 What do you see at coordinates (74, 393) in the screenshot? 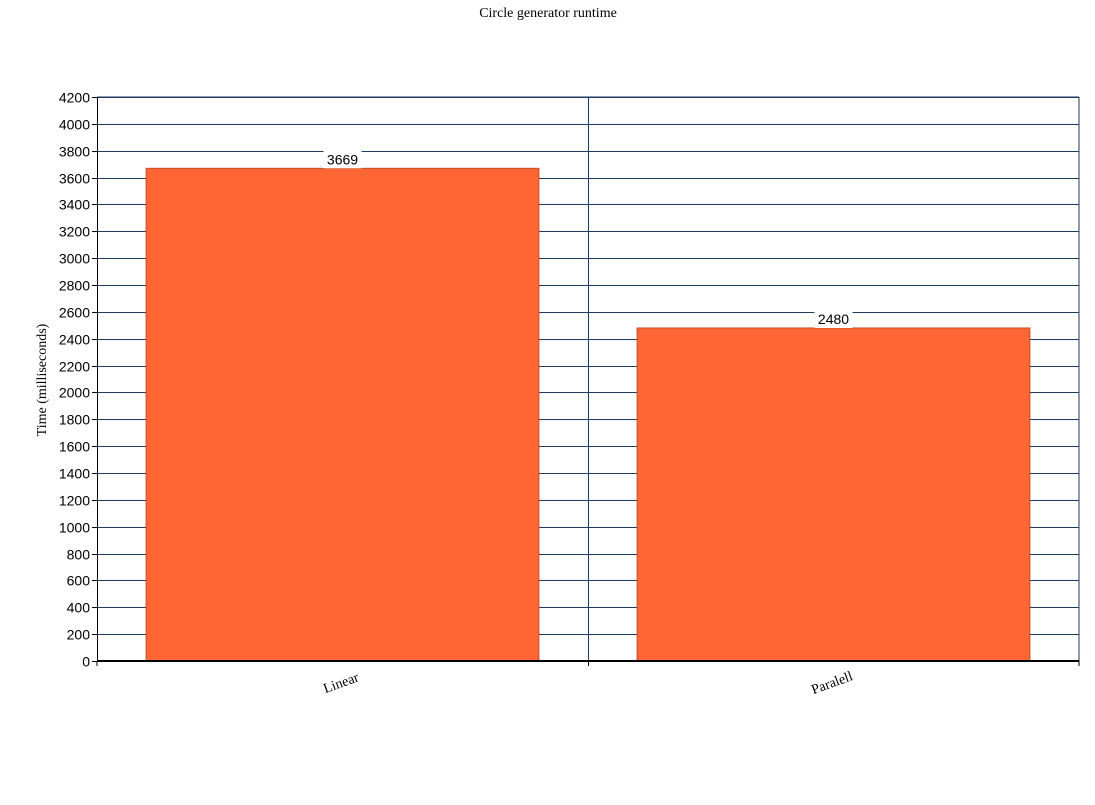
I see `y-tick-label: 2000` at bounding box center [74, 393].